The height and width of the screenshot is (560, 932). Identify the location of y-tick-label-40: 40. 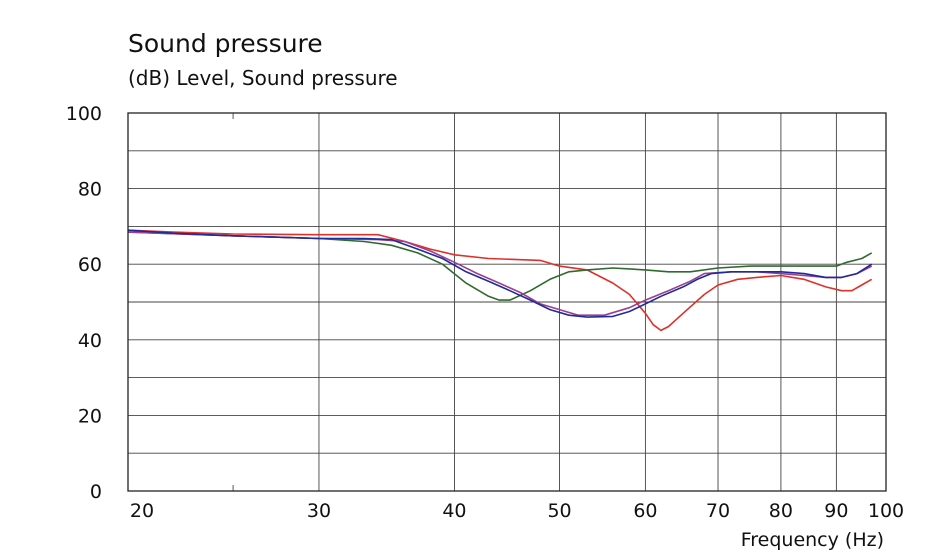
(90, 341).